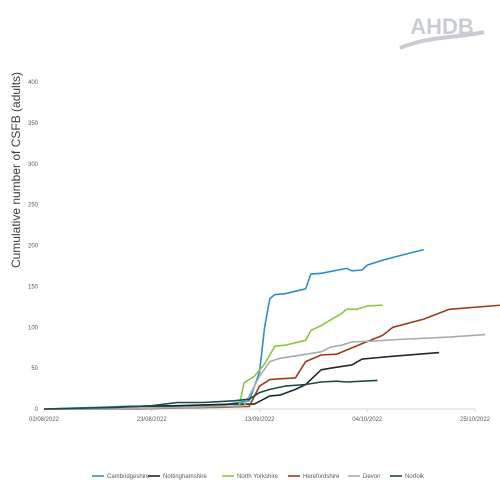 The height and width of the screenshot is (500, 500). Describe the element at coordinates (259, 420) in the screenshot. I see `x-tick-label: 13/09/2022` at that location.